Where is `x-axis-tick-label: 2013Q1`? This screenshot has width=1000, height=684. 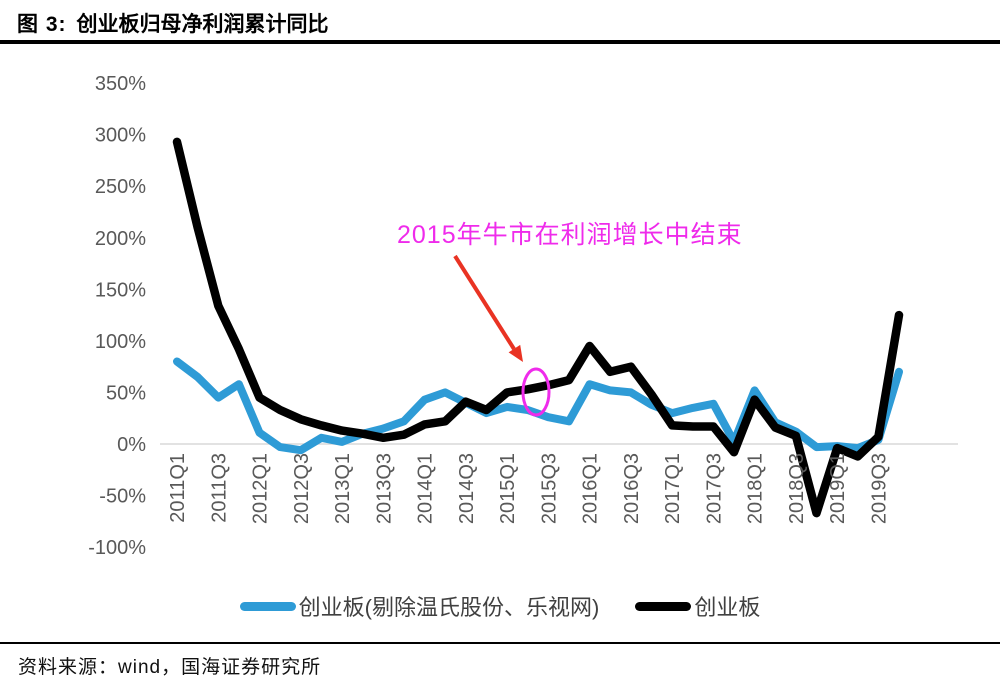 x-axis-tick-label: 2013Q1 is located at coordinates (343, 488).